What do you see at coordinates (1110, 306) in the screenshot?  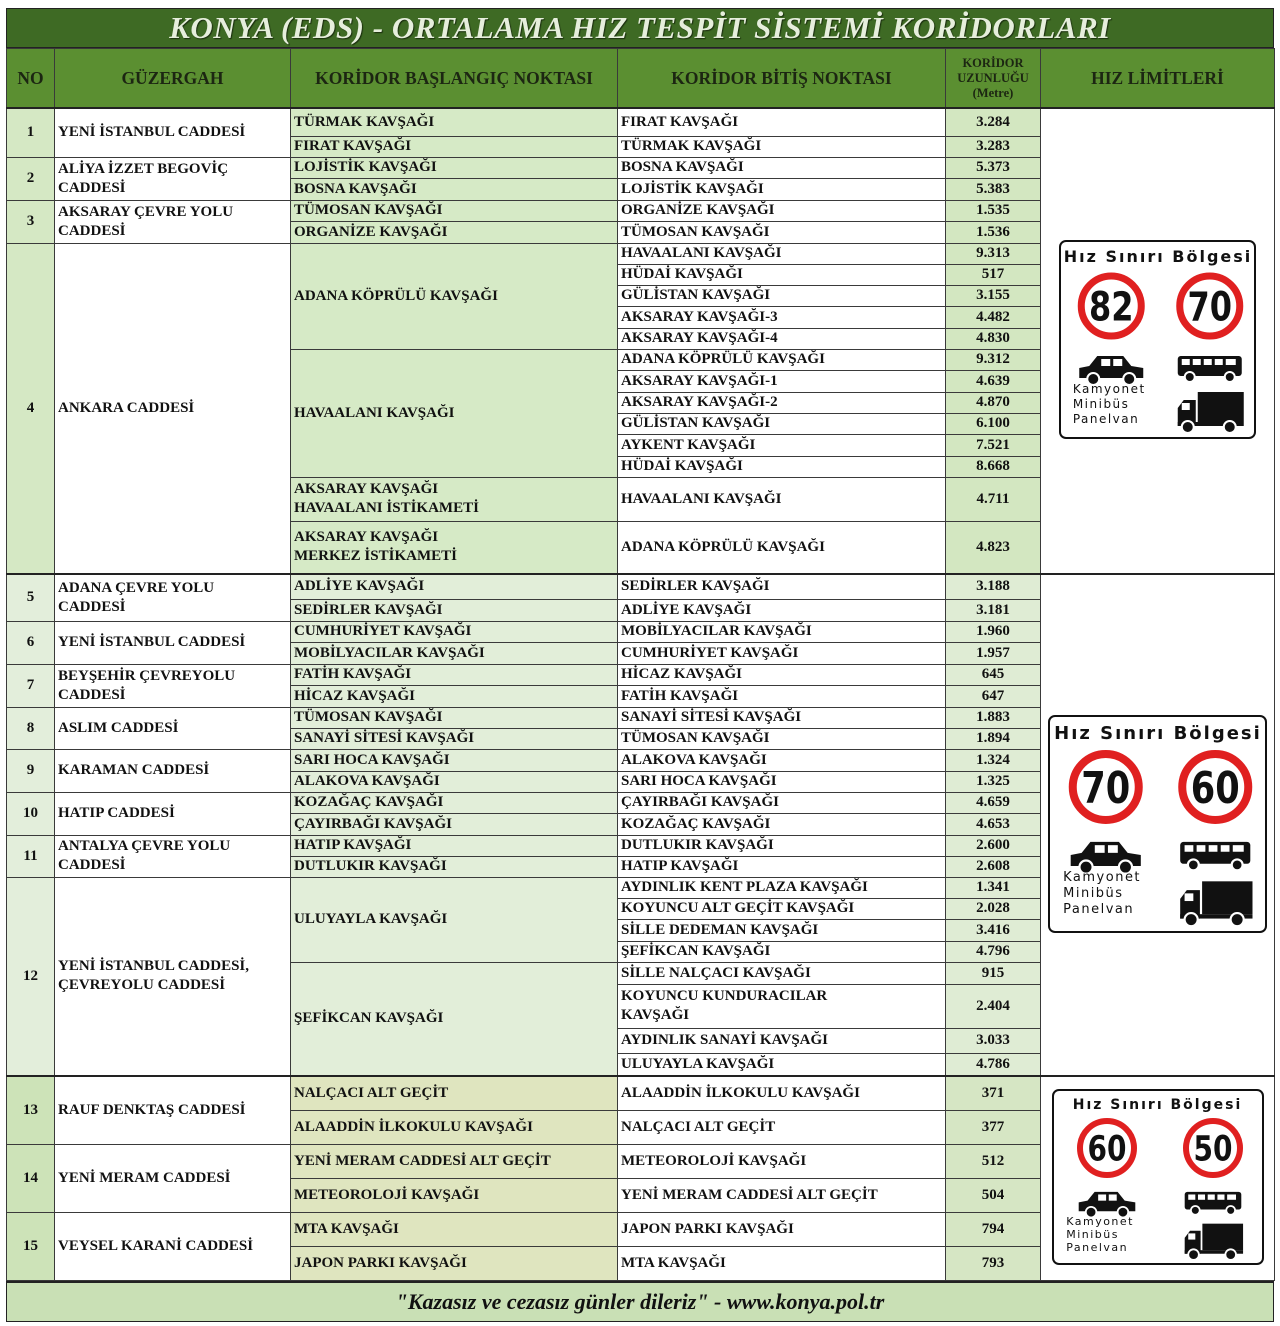 I see `car-speed-limit: 82` at bounding box center [1110, 306].